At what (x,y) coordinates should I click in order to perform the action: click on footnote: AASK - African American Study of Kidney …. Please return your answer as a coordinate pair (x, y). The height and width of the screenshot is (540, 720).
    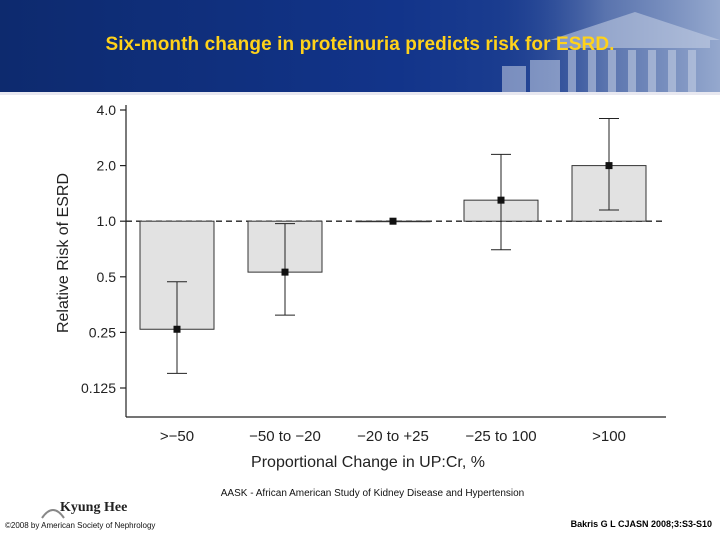
    Looking at the image, I should click on (372, 493).